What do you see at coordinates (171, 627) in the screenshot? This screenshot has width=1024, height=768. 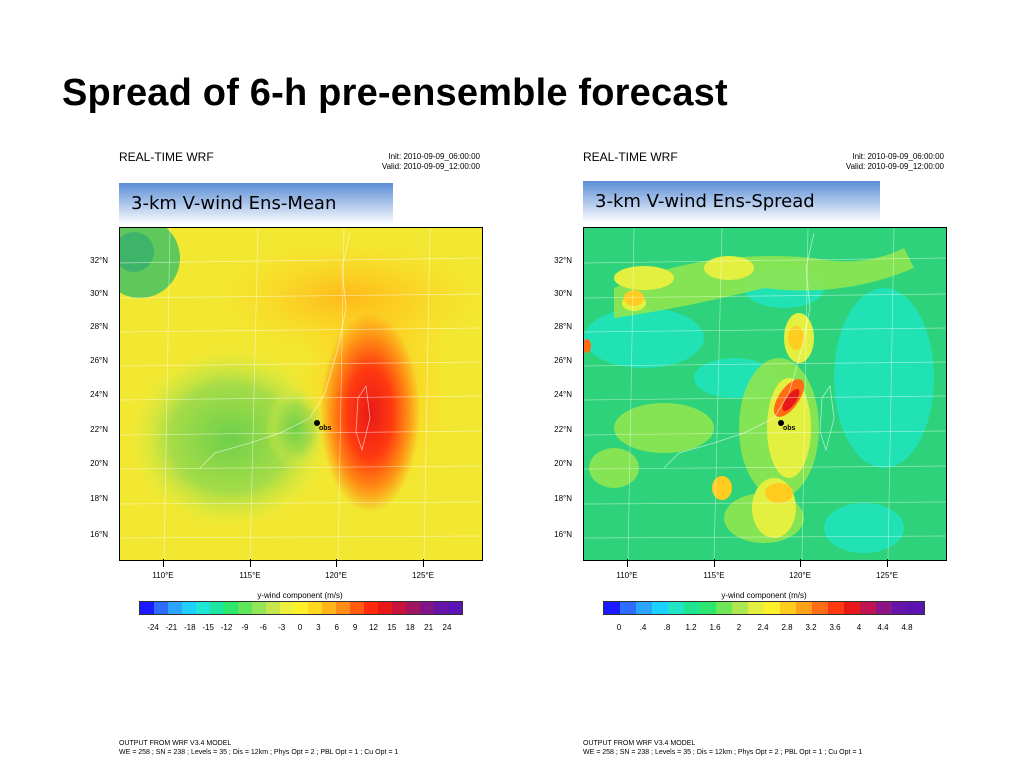 I see `colorbar-tick-label: -21` at bounding box center [171, 627].